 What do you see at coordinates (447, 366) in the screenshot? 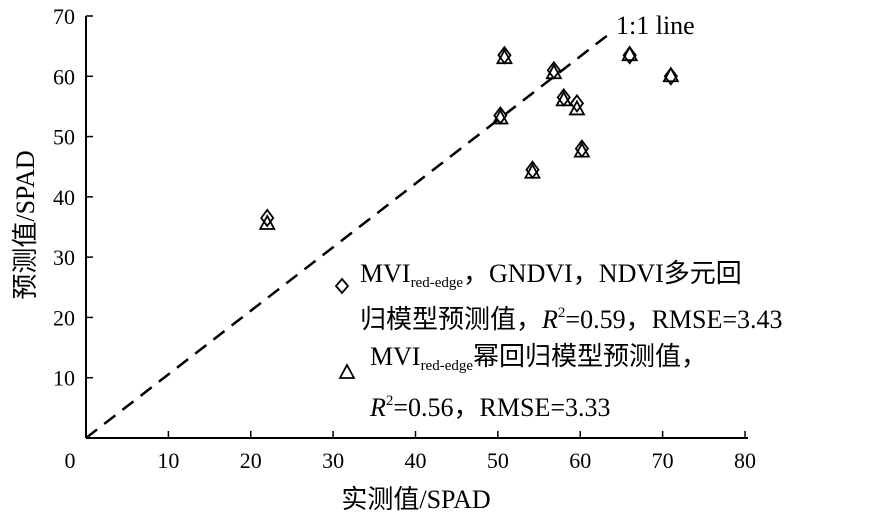
I see `legend-triangle-subscript: red-edge` at bounding box center [447, 366].